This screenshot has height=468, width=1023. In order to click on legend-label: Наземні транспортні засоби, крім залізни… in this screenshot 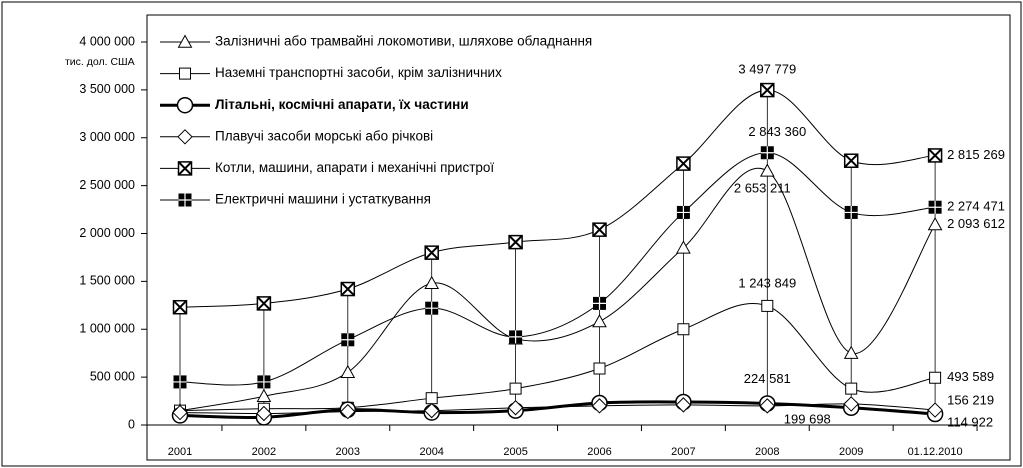, I will do `click(358, 72)`.